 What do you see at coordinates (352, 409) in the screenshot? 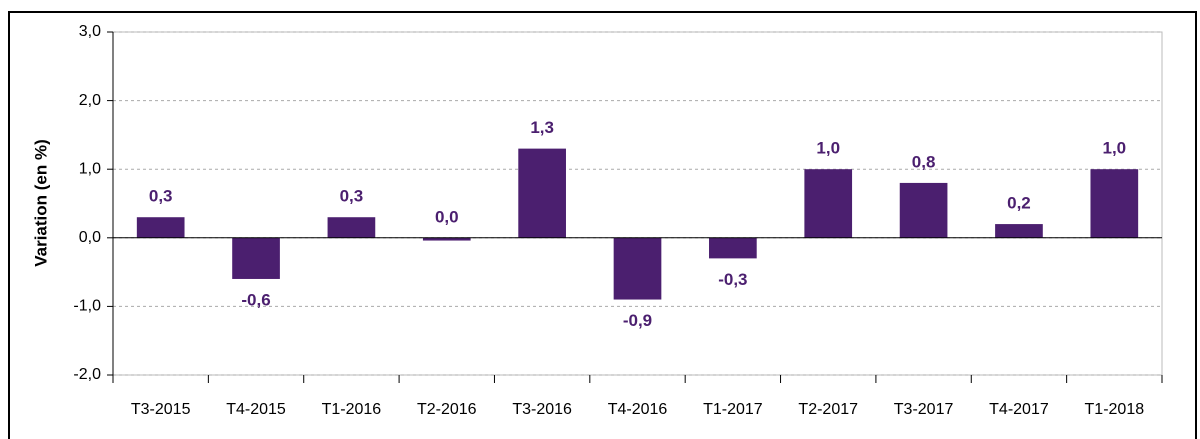
I see `x-tick-label: T1-2016` at bounding box center [352, 409].